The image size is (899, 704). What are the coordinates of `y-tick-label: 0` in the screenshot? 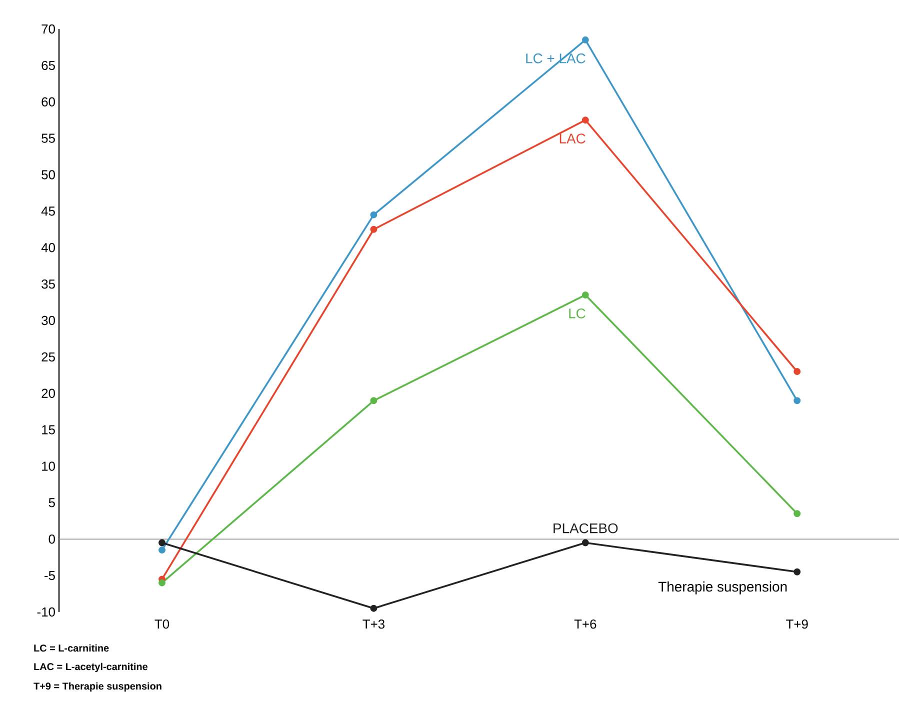 It's located at (51, 539).